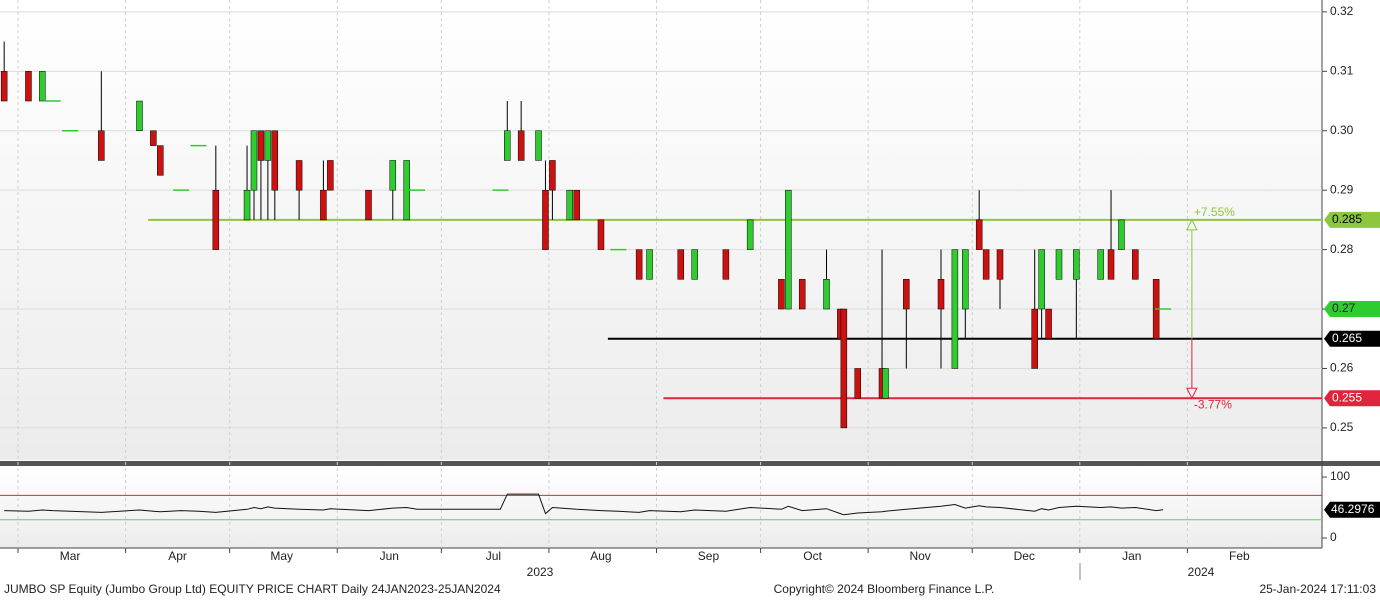  What do you see at coordinates (1347, 219) in the screenshot?
I see `level-tag-label: 0.285` at bounding box center [1347, 219].